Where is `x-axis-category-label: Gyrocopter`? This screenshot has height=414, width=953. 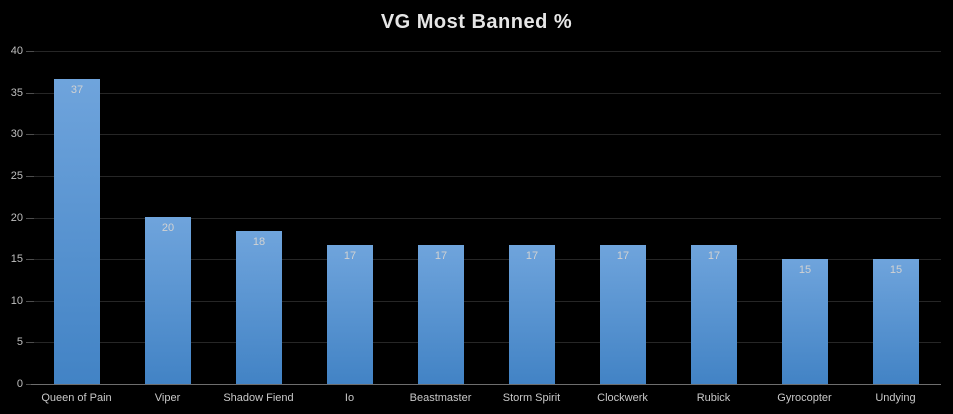 x-axis-category-label: Gyrocopter is located at coordinates (804, 398).